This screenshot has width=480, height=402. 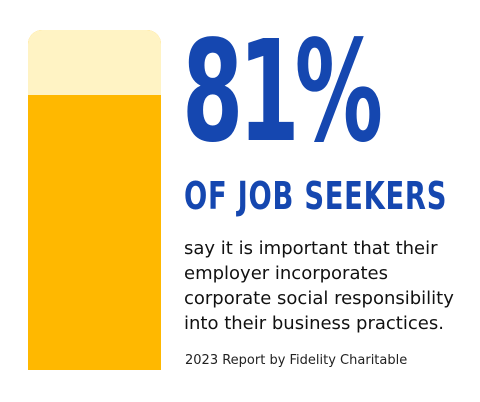 I want to click on source-citation: 2023 Report by Fidelity Charitable, so click(x=296, y=360).